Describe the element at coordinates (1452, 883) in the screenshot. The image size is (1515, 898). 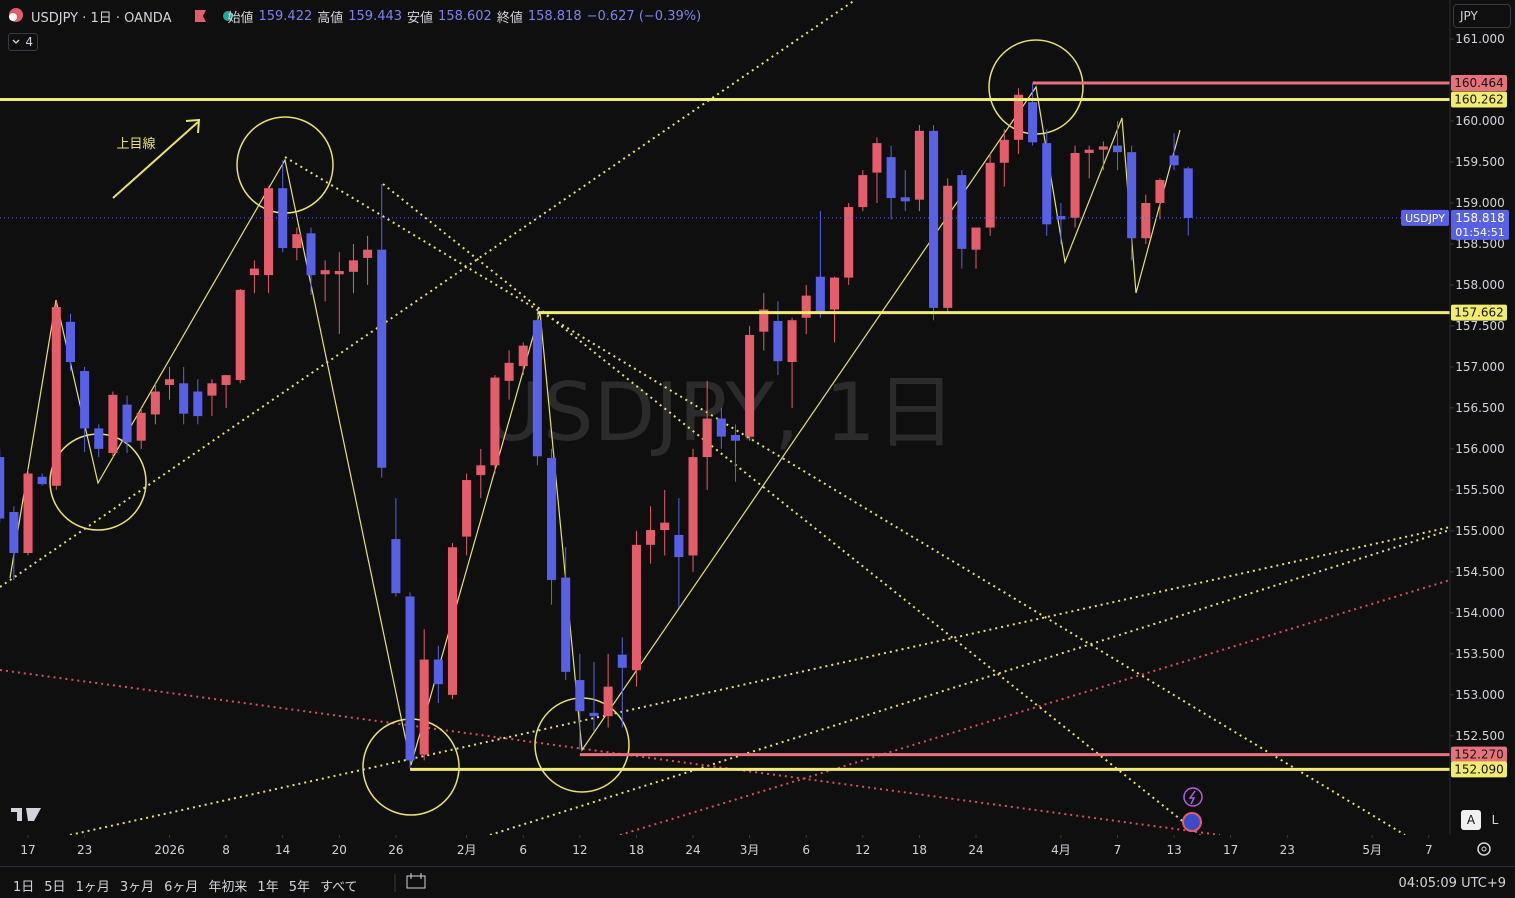
I see `clock: 04:05:09 UTC+9` at that location.